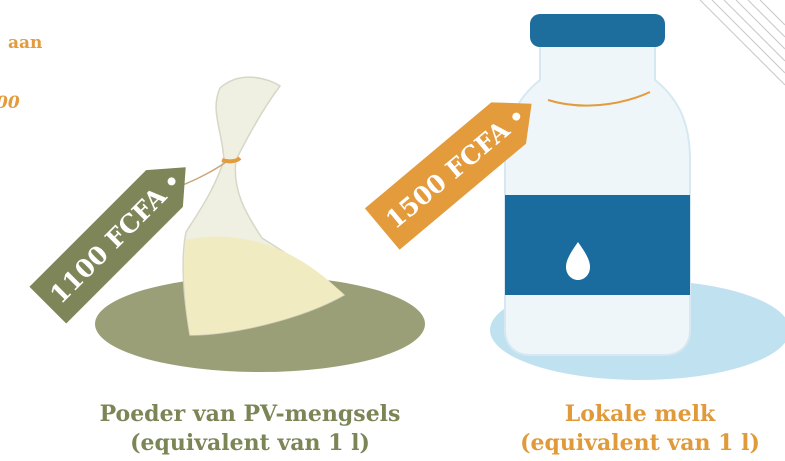 The image size is (785, 461). I want to click on product-name: Poeder van PV-mengsels, so click(250, 414).